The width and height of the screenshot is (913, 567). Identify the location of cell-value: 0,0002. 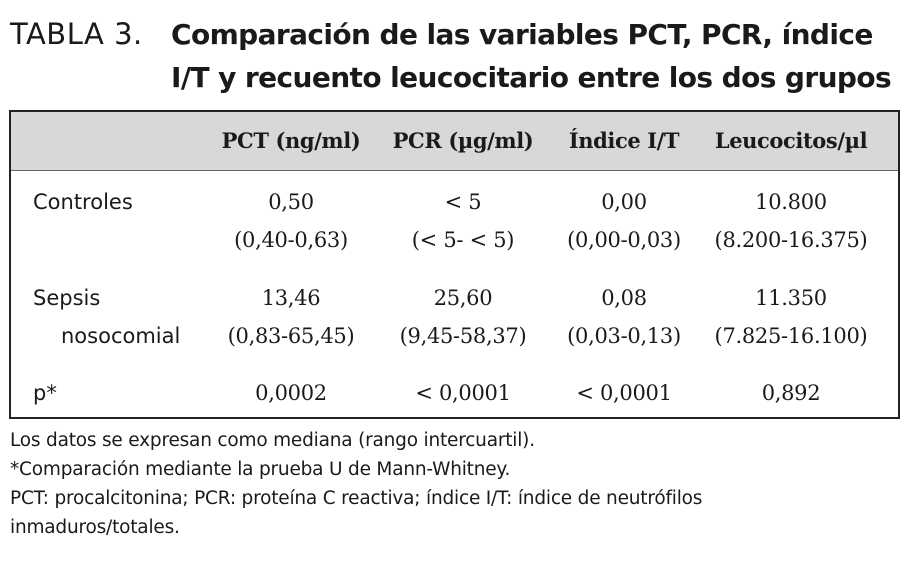
(291, 393).